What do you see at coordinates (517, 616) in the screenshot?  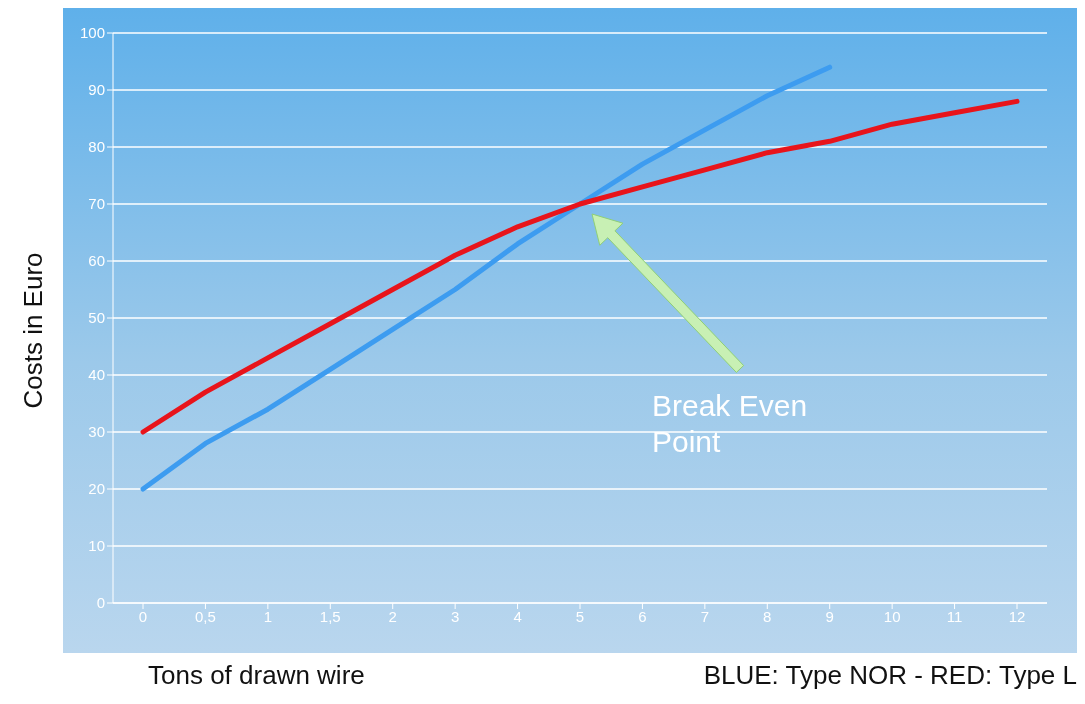 I see `x-tick-label: 4` at bounding box center [517, 616].